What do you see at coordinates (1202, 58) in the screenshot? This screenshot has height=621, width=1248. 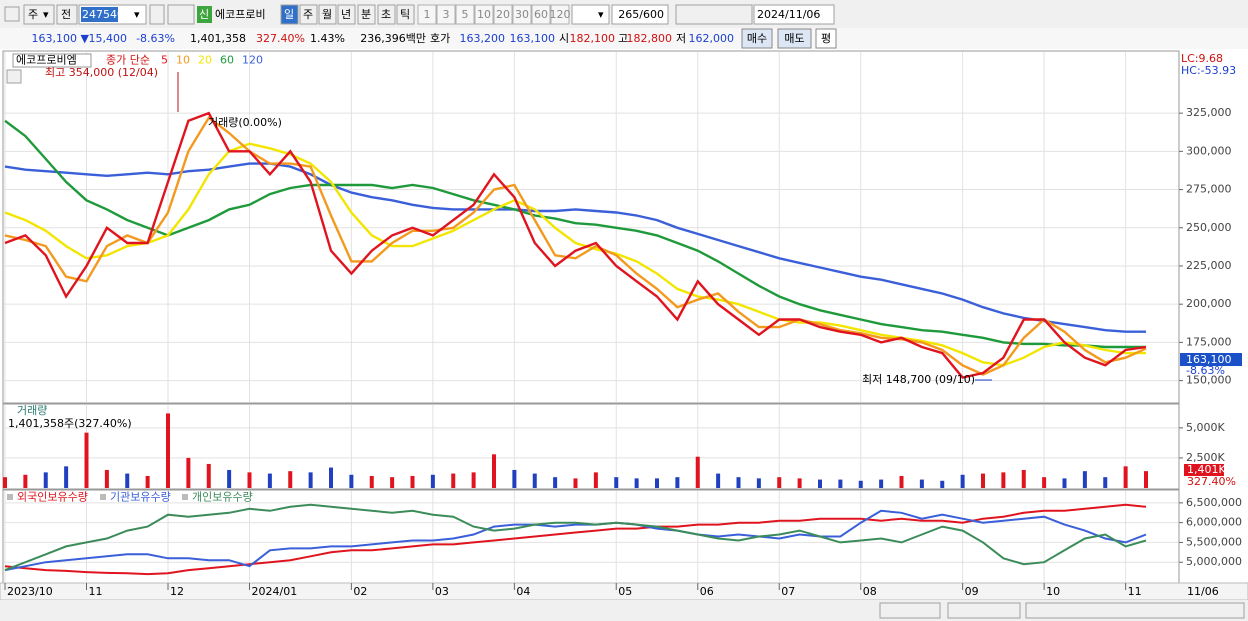 I see `lc-label: LC:9.68` at bounding box center [1202, 58].